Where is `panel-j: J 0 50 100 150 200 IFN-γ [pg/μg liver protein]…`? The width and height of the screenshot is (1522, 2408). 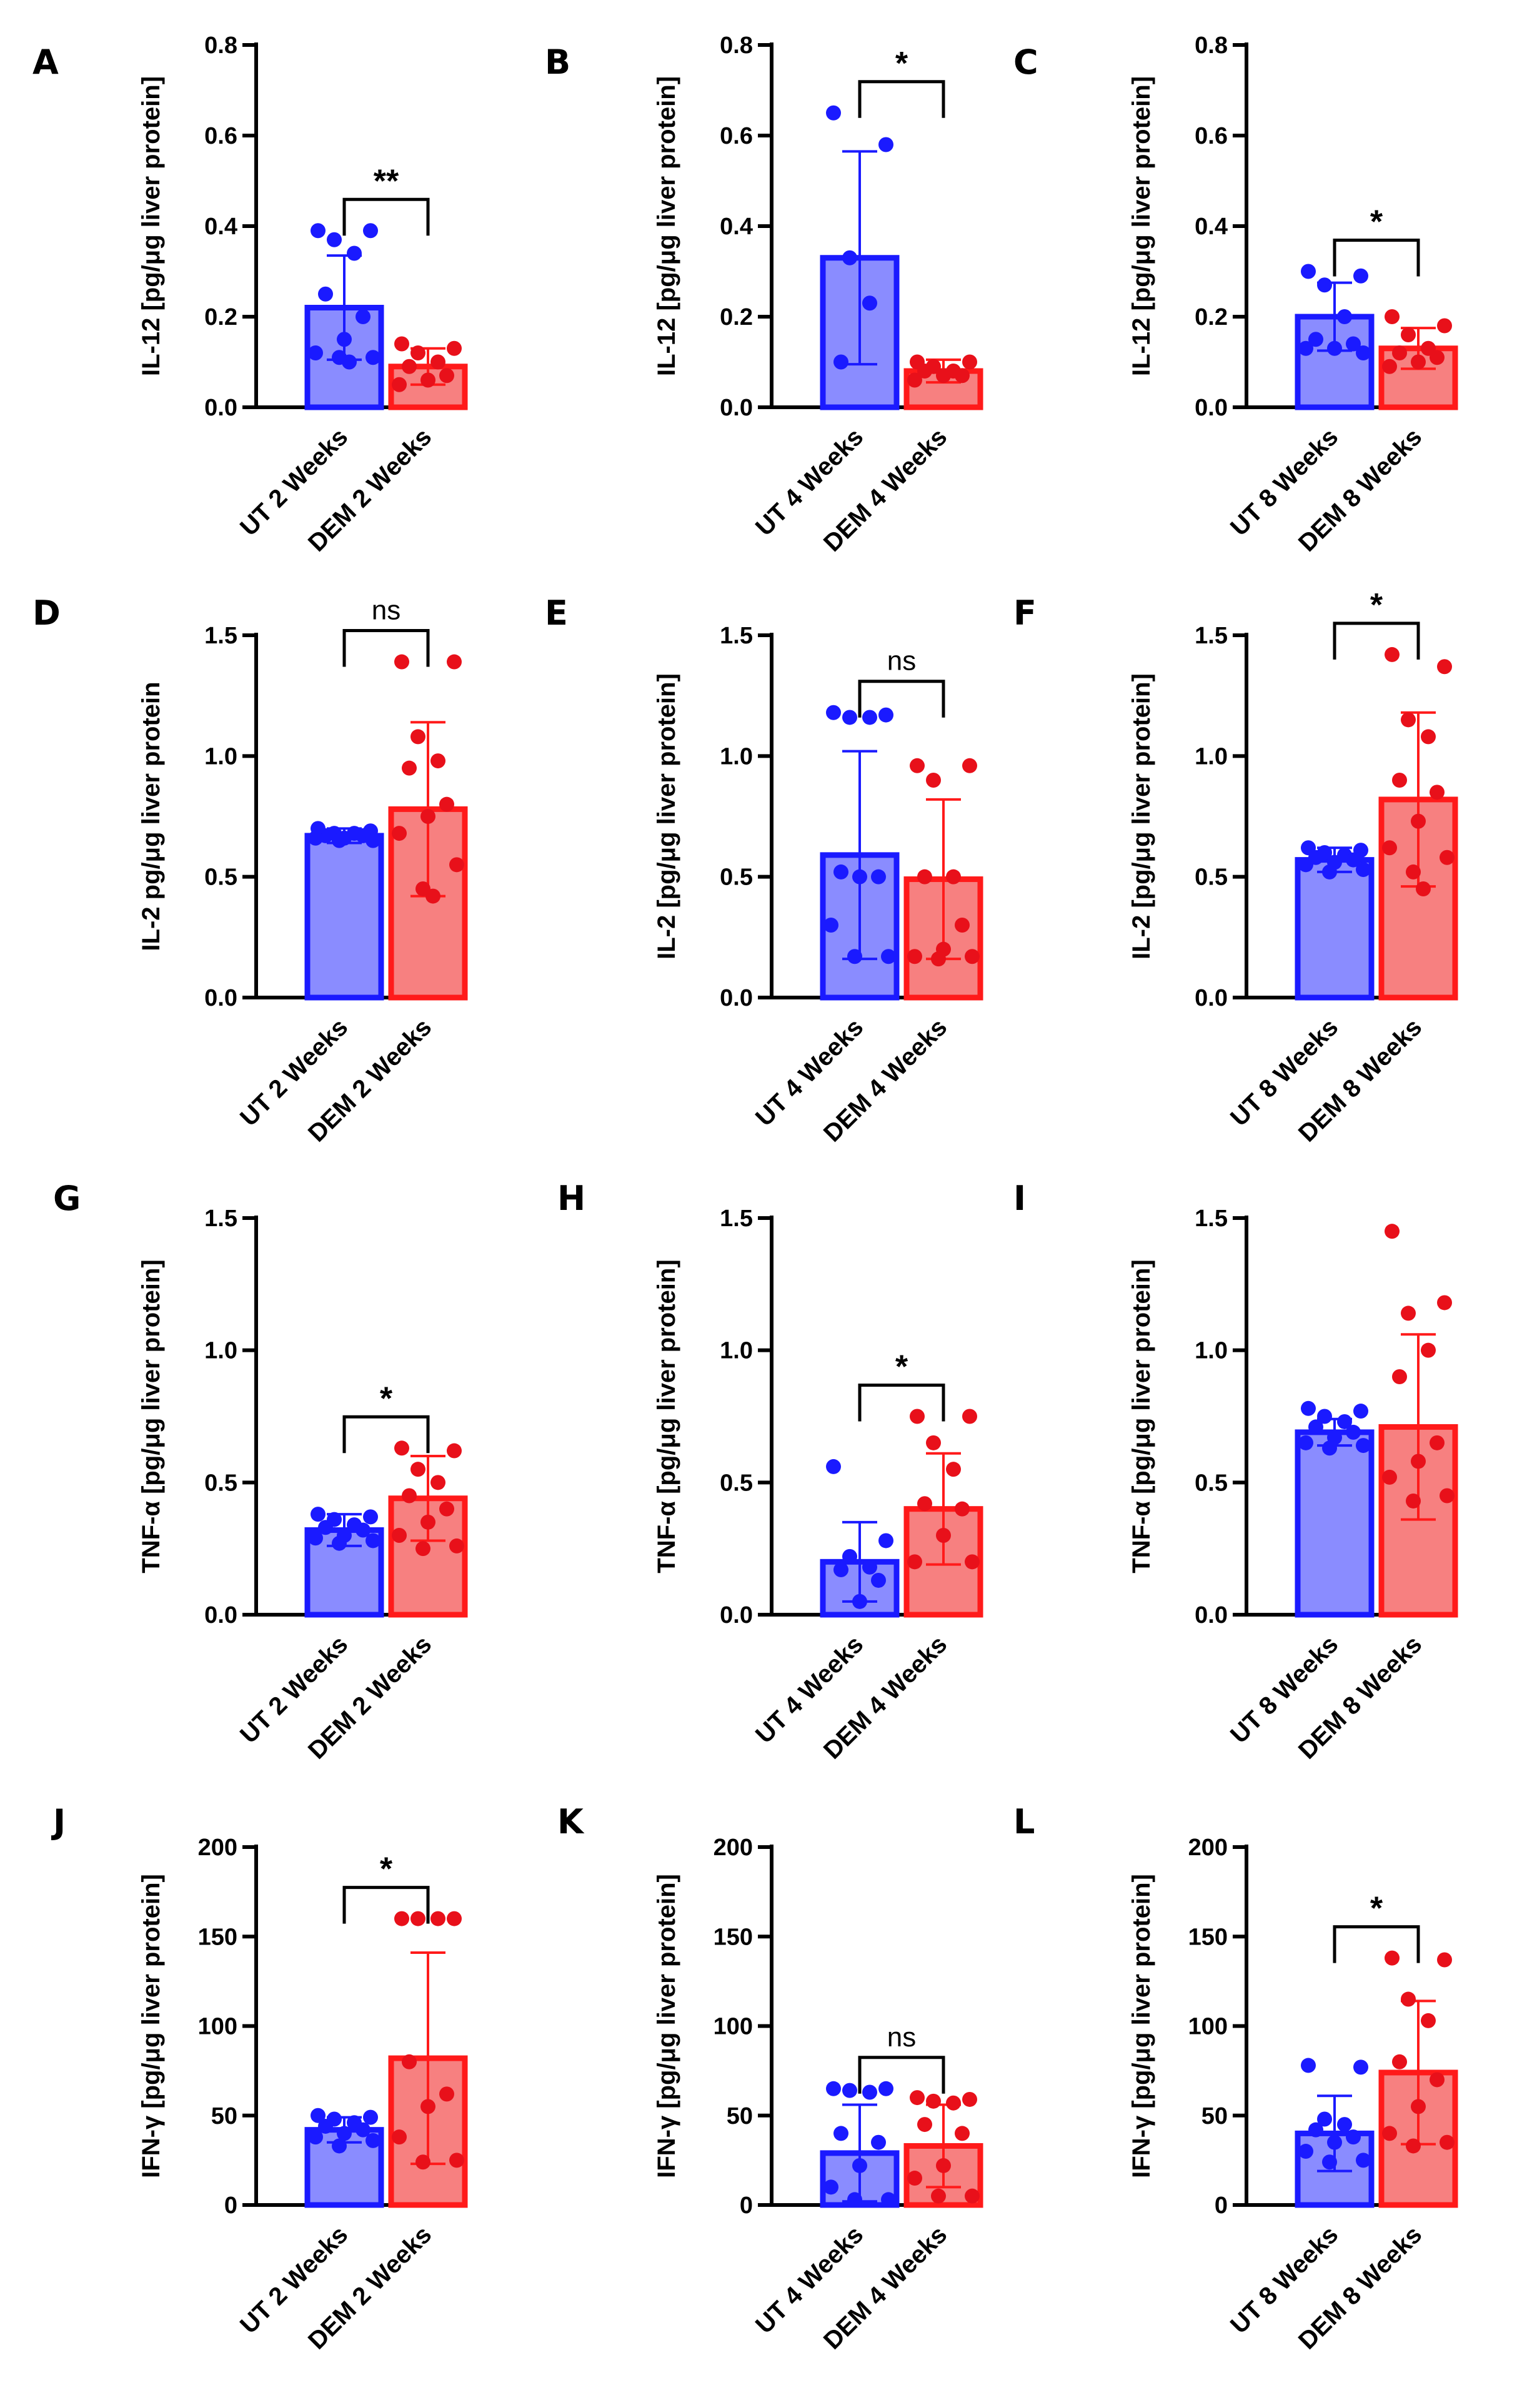 panel-j: J 0 50 100 150 200 IFN-γ [pg/μg liver protein]… is located at coordinates (259, 2078).